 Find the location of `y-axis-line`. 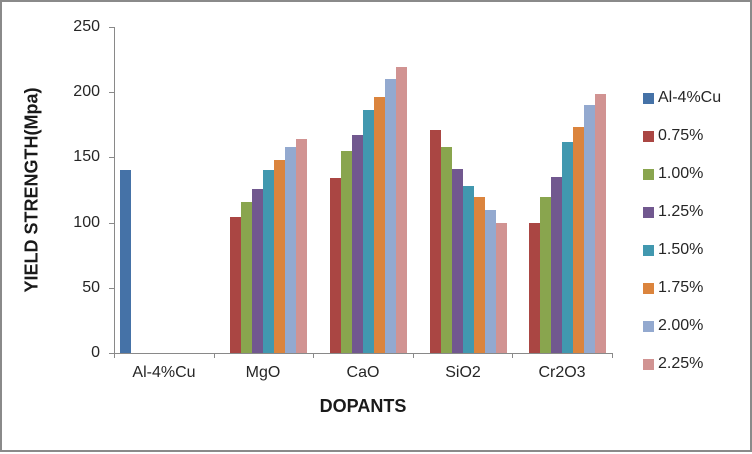

y-axis-line is located at coordinates (114, 190).